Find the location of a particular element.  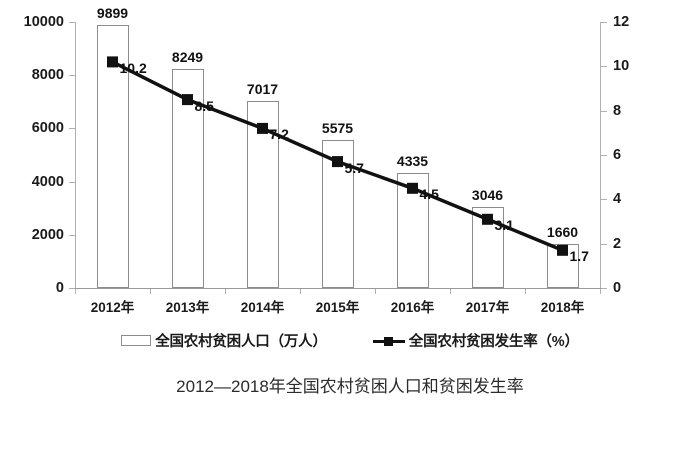

chart-title: 2012—2018年全国农村贫困人口和贫困发生率 is located at coordinates (350, 386).